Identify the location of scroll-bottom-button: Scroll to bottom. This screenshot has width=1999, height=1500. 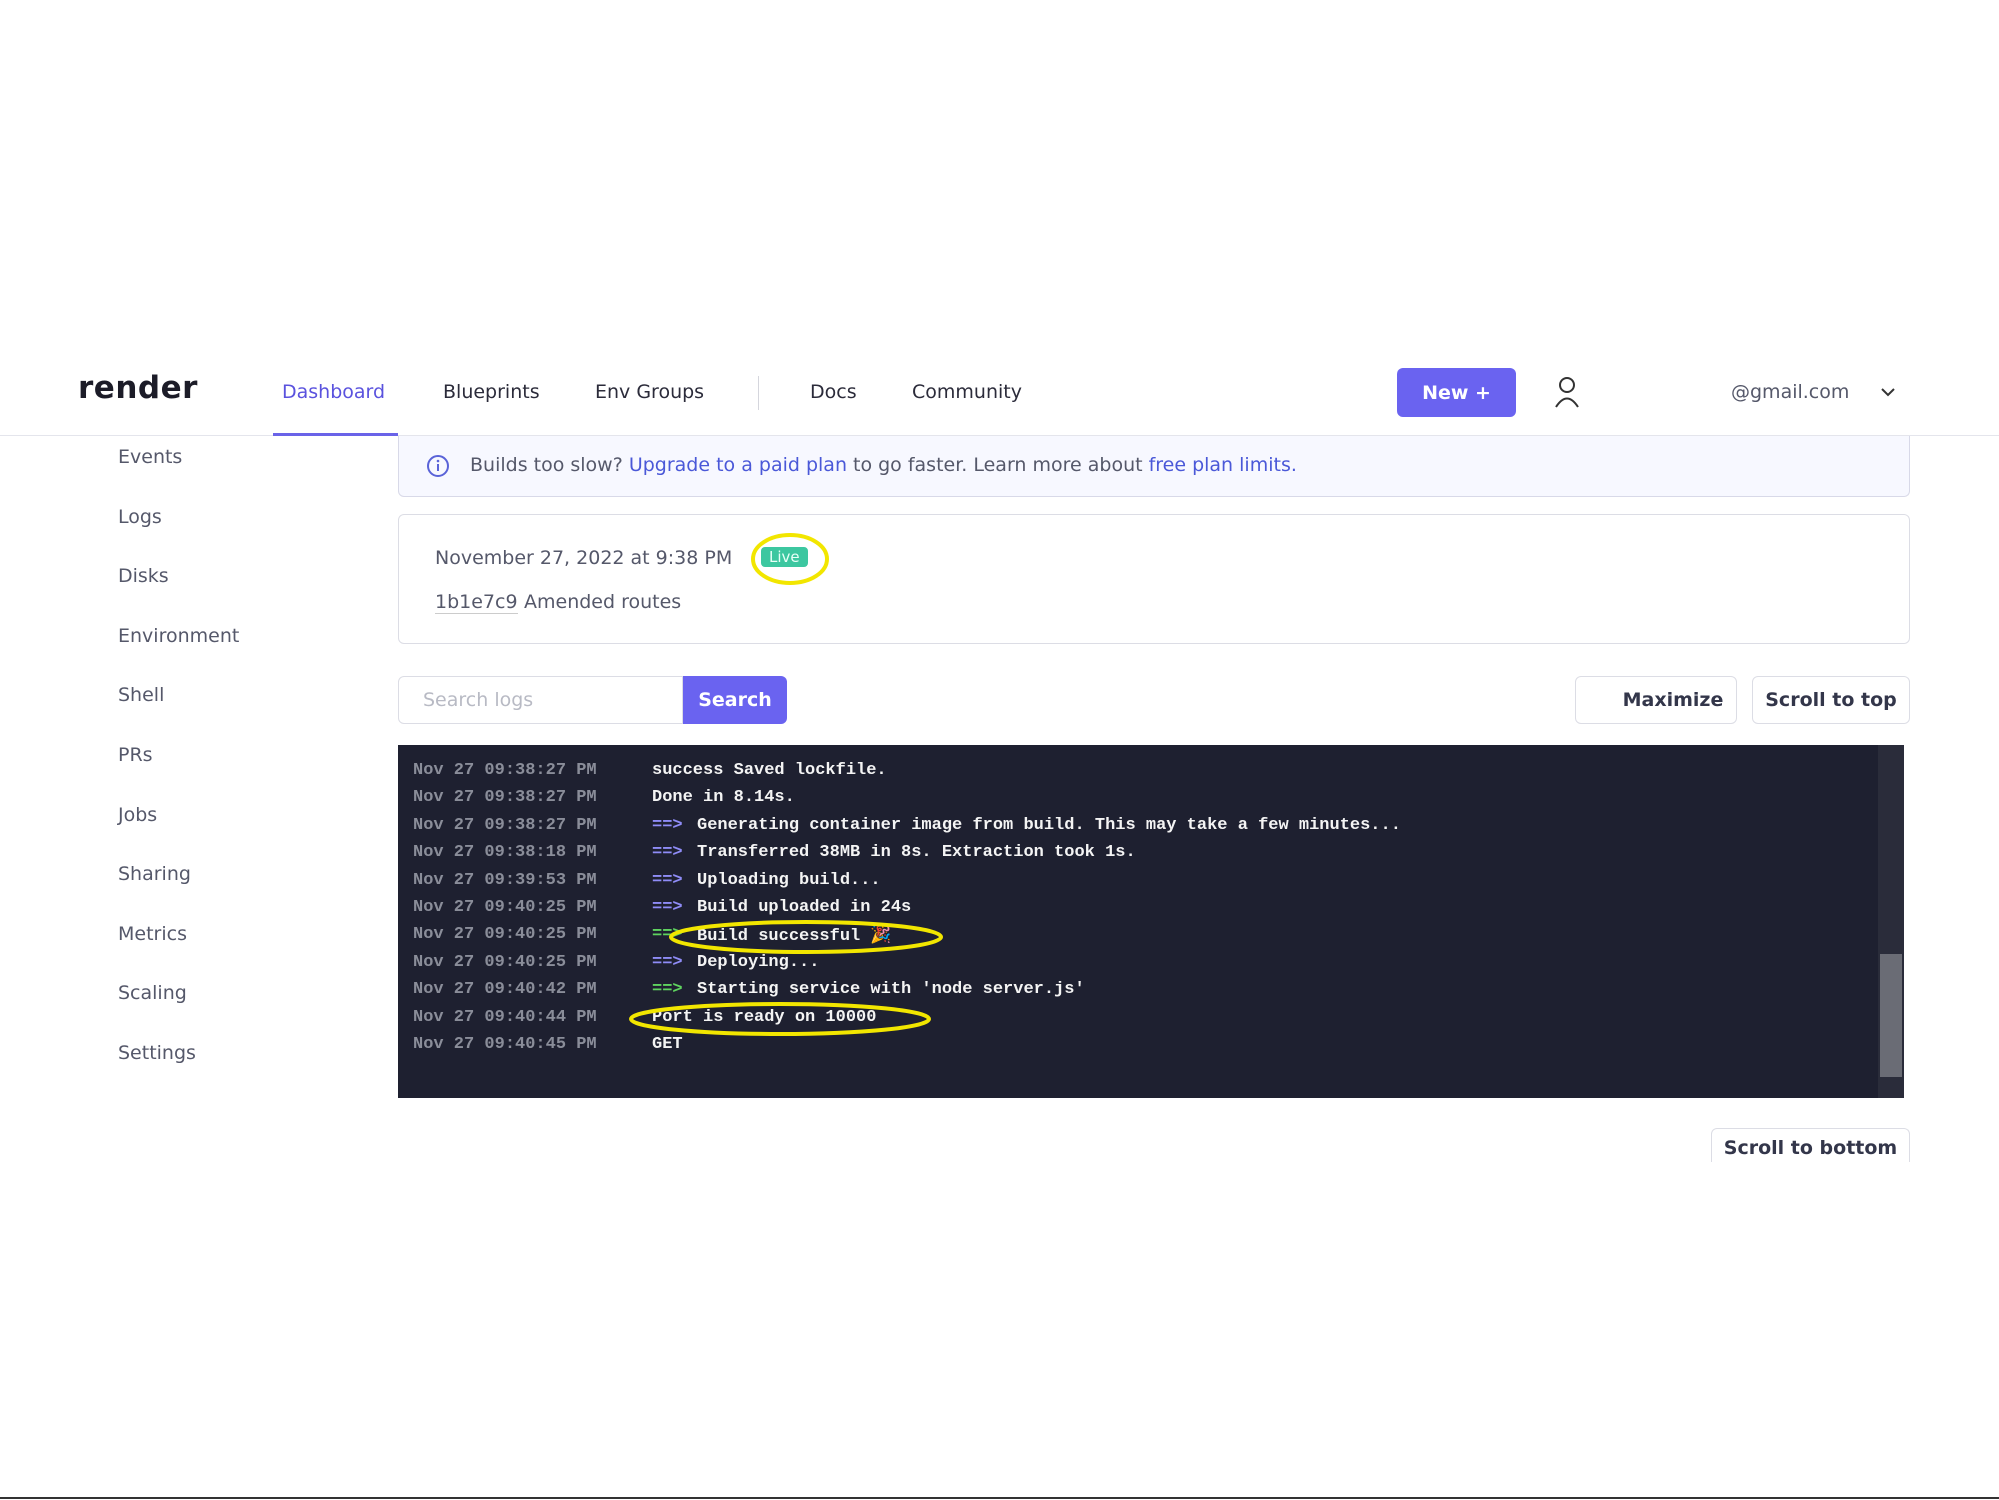
(1810, 1145).